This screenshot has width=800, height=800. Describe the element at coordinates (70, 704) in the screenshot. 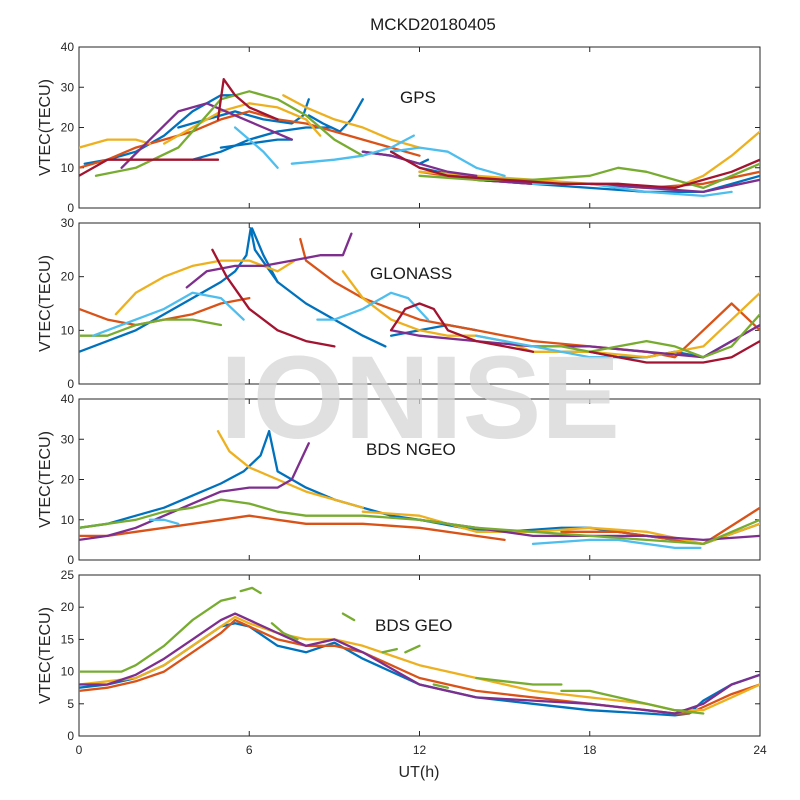

I see `y-tick-label: 5` at that location.